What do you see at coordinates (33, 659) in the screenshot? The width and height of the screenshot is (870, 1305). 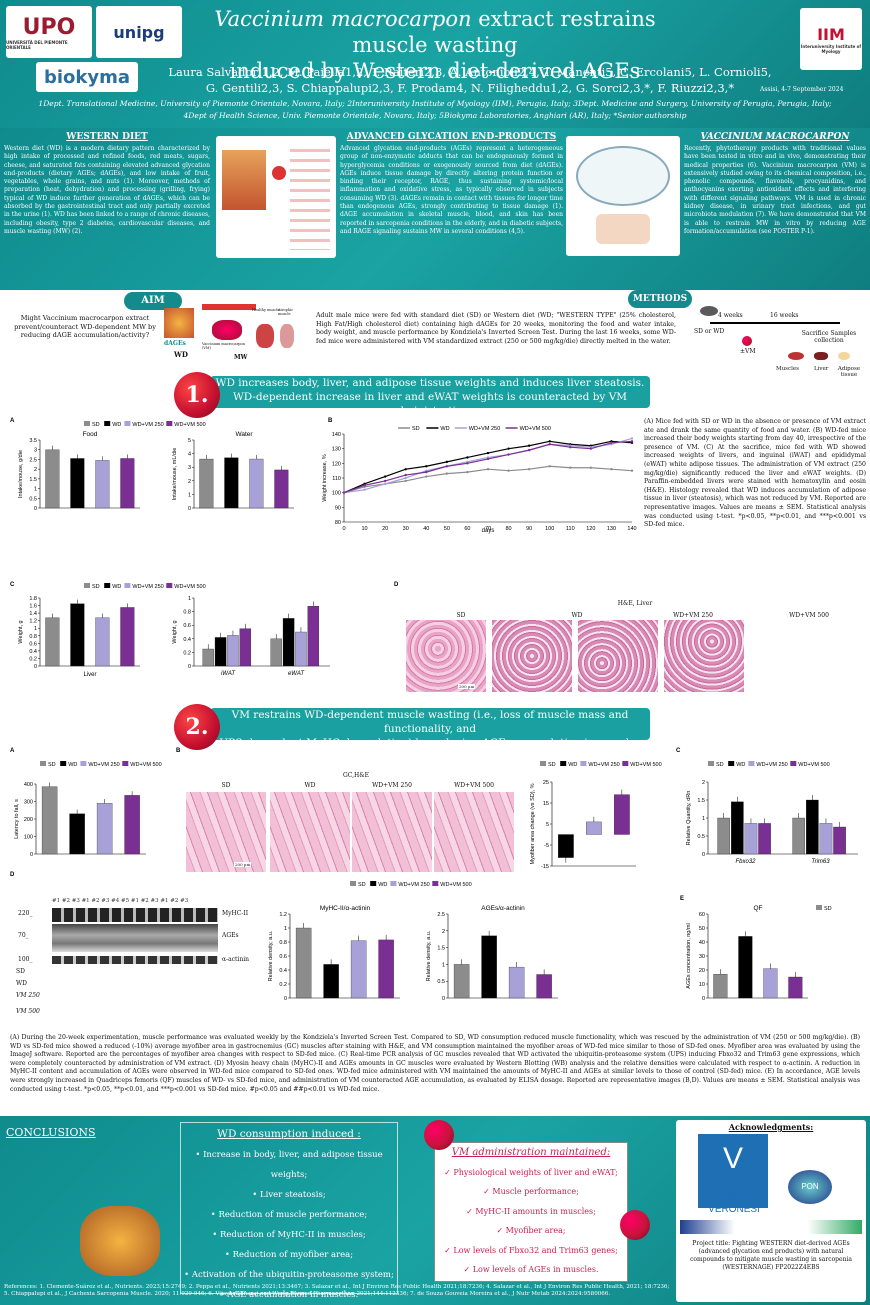 I see `liver-weight-chart-tick-label: 0.2` at bounding box center [33, 659].